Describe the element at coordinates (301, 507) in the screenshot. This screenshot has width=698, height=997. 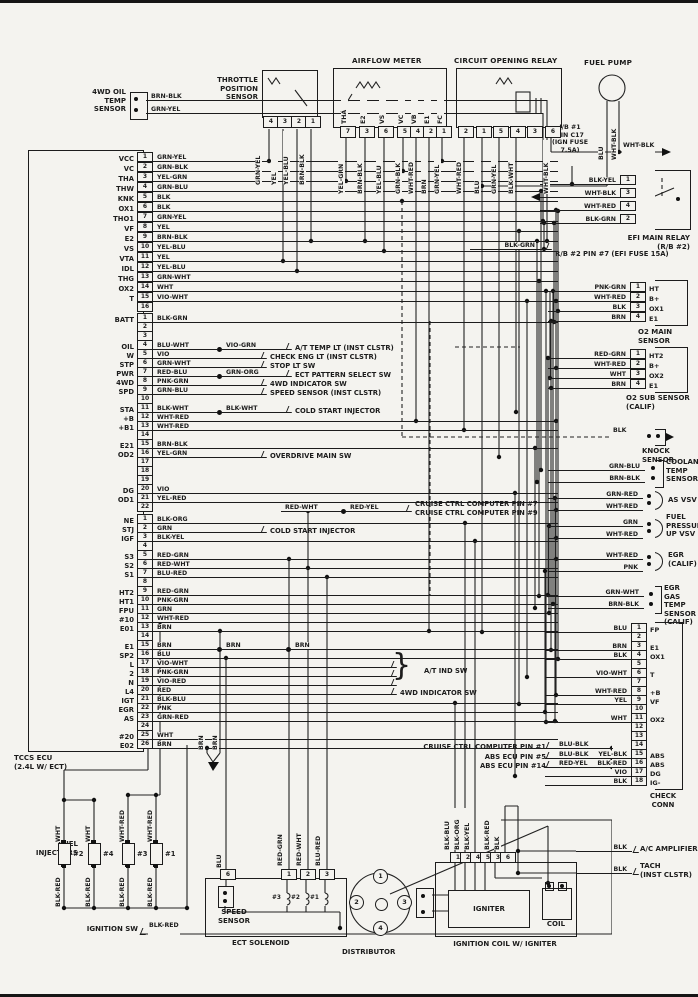
I see `wire-label: RED-WHT` at that location.